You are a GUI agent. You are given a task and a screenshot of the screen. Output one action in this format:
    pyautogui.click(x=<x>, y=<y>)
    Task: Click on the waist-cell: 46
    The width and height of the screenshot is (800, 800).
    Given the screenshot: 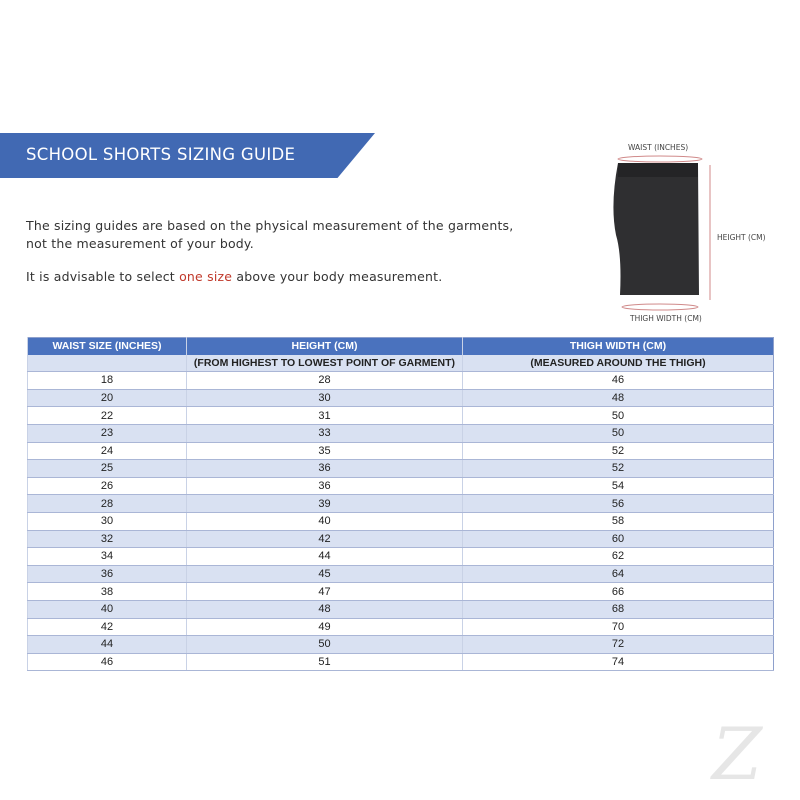 What is the action you would take?
    pyautogui.click(x=107, y=662)
    